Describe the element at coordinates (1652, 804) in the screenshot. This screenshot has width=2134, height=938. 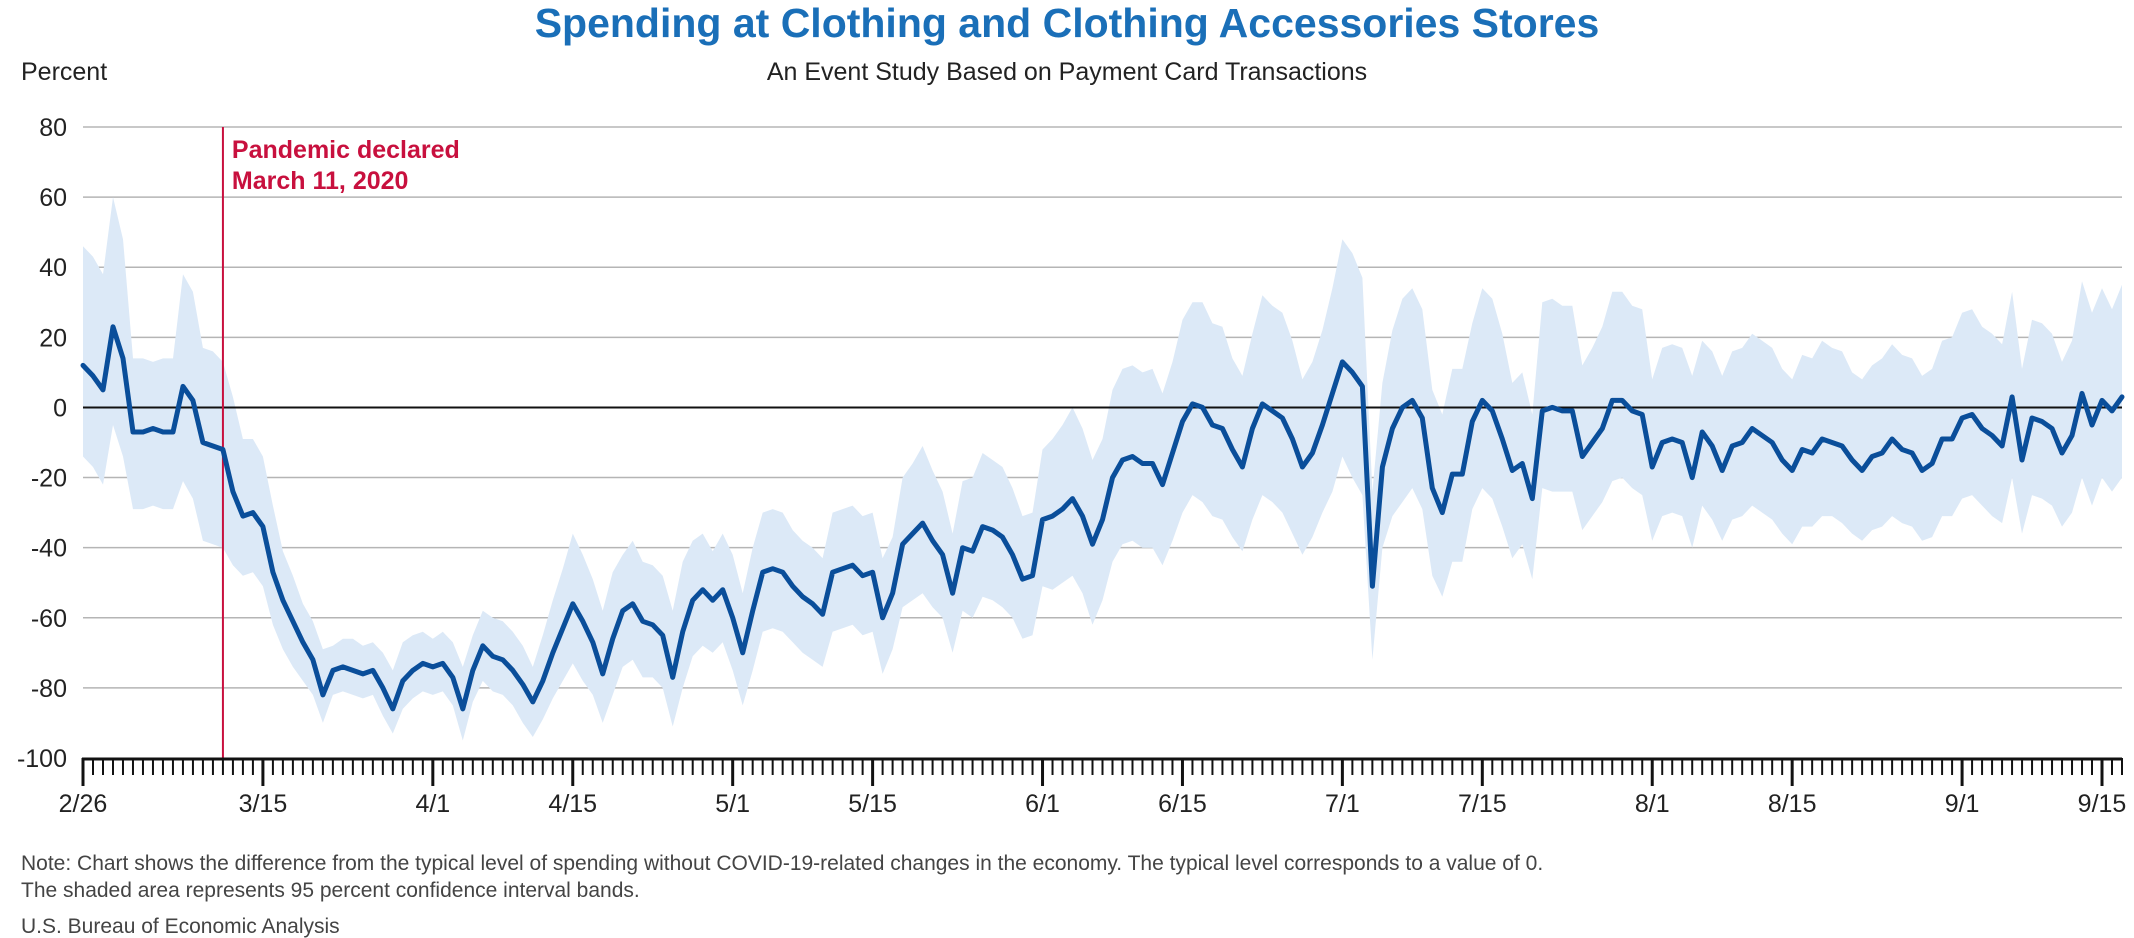
I see `x-tick-label: 8/1` at that location.